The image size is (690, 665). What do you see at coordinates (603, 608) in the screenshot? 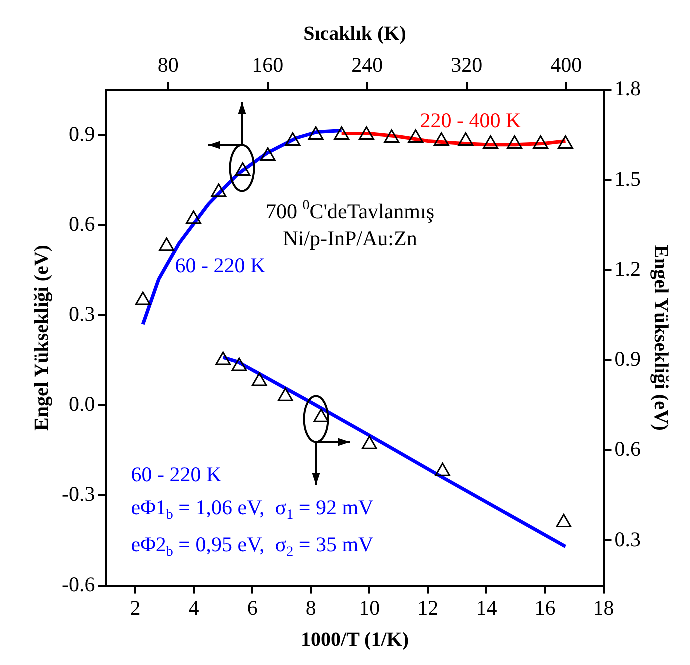
I see `x-tick-label: 18` at bounding box center [603, 608].